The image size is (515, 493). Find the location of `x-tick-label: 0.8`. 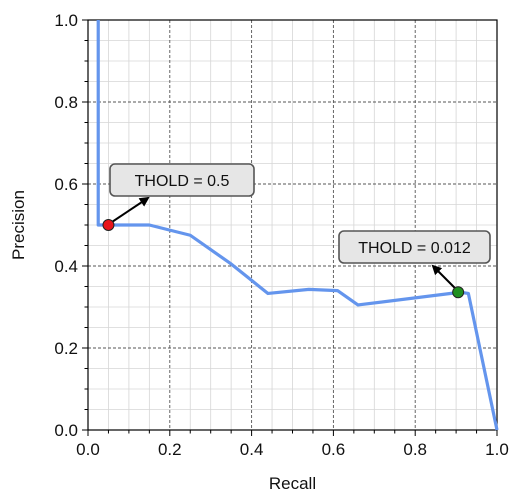

x-tick-label: 0.8 is located at coordinates (415, 449).